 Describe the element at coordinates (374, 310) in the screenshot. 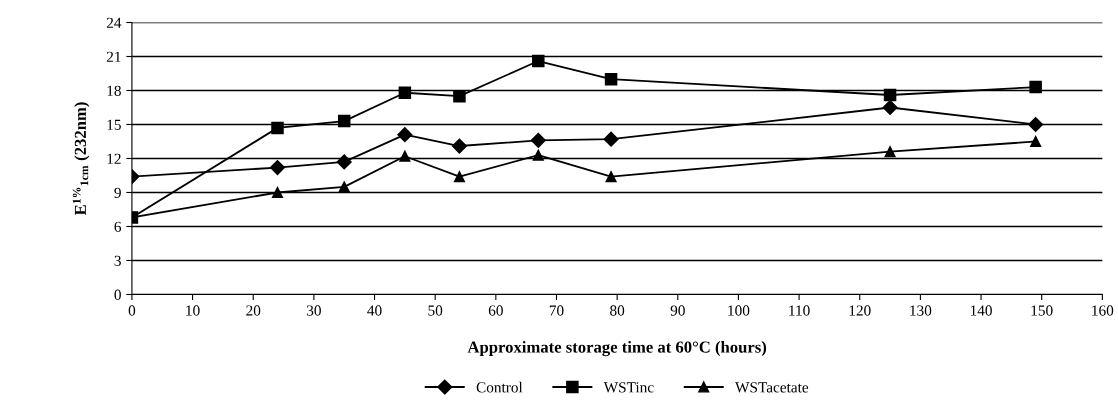

I see `x-tick-label: 40` at that location.